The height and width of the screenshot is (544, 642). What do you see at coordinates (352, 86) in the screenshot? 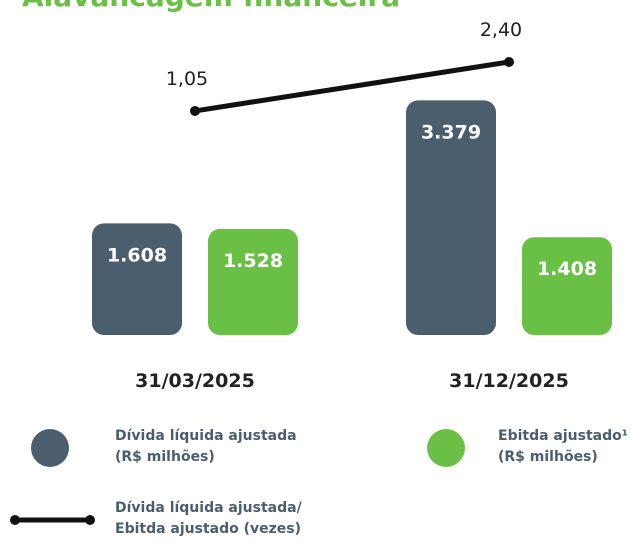
I see `line` at bounding box center [352, 86].